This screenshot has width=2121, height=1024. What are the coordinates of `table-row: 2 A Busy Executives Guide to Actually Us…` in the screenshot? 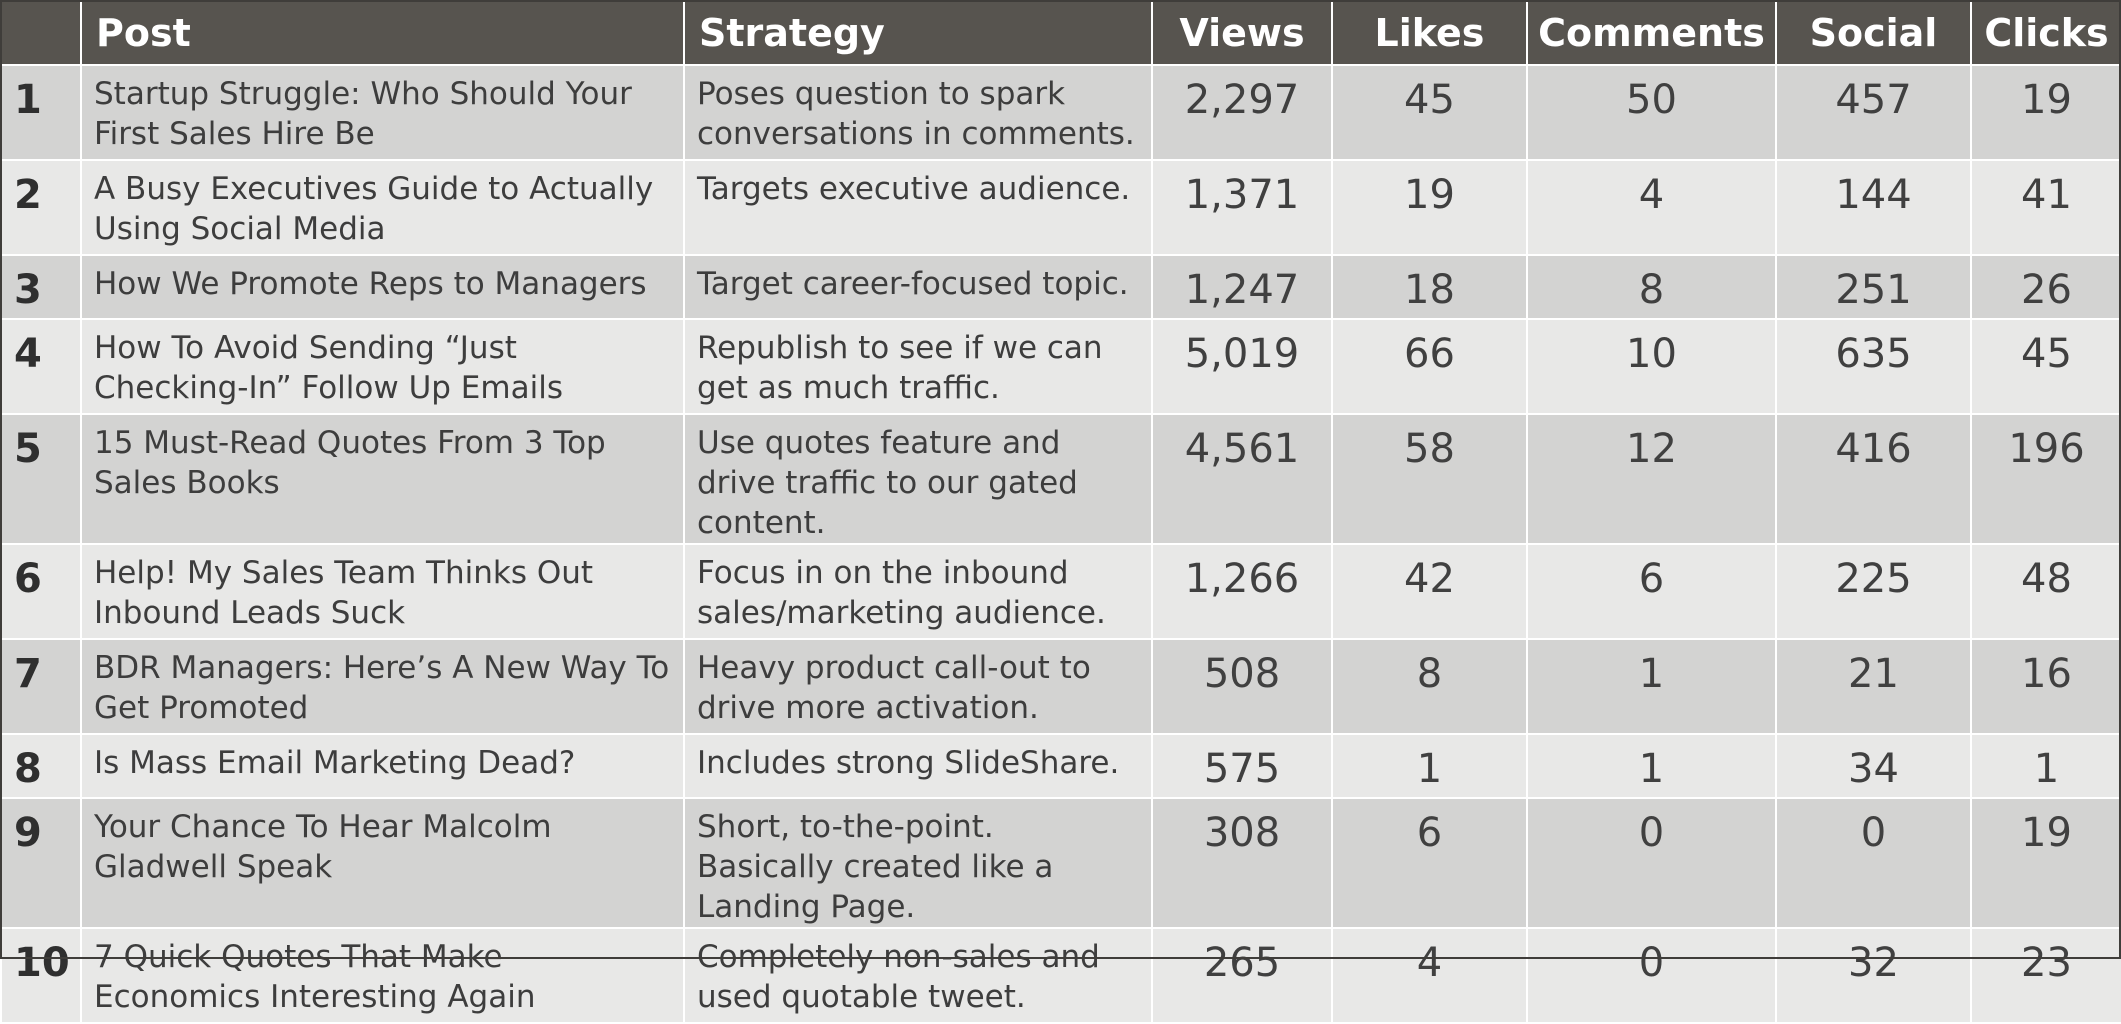 It's located at (1060, 207).